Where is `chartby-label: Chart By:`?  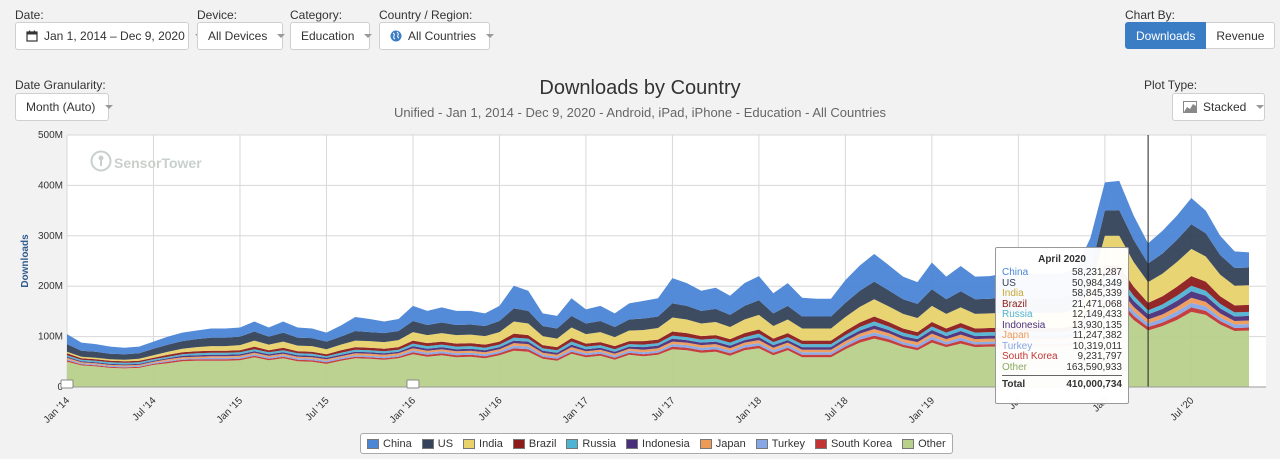
chartby-label: Chart By: is located at coordinates (1150, 15).